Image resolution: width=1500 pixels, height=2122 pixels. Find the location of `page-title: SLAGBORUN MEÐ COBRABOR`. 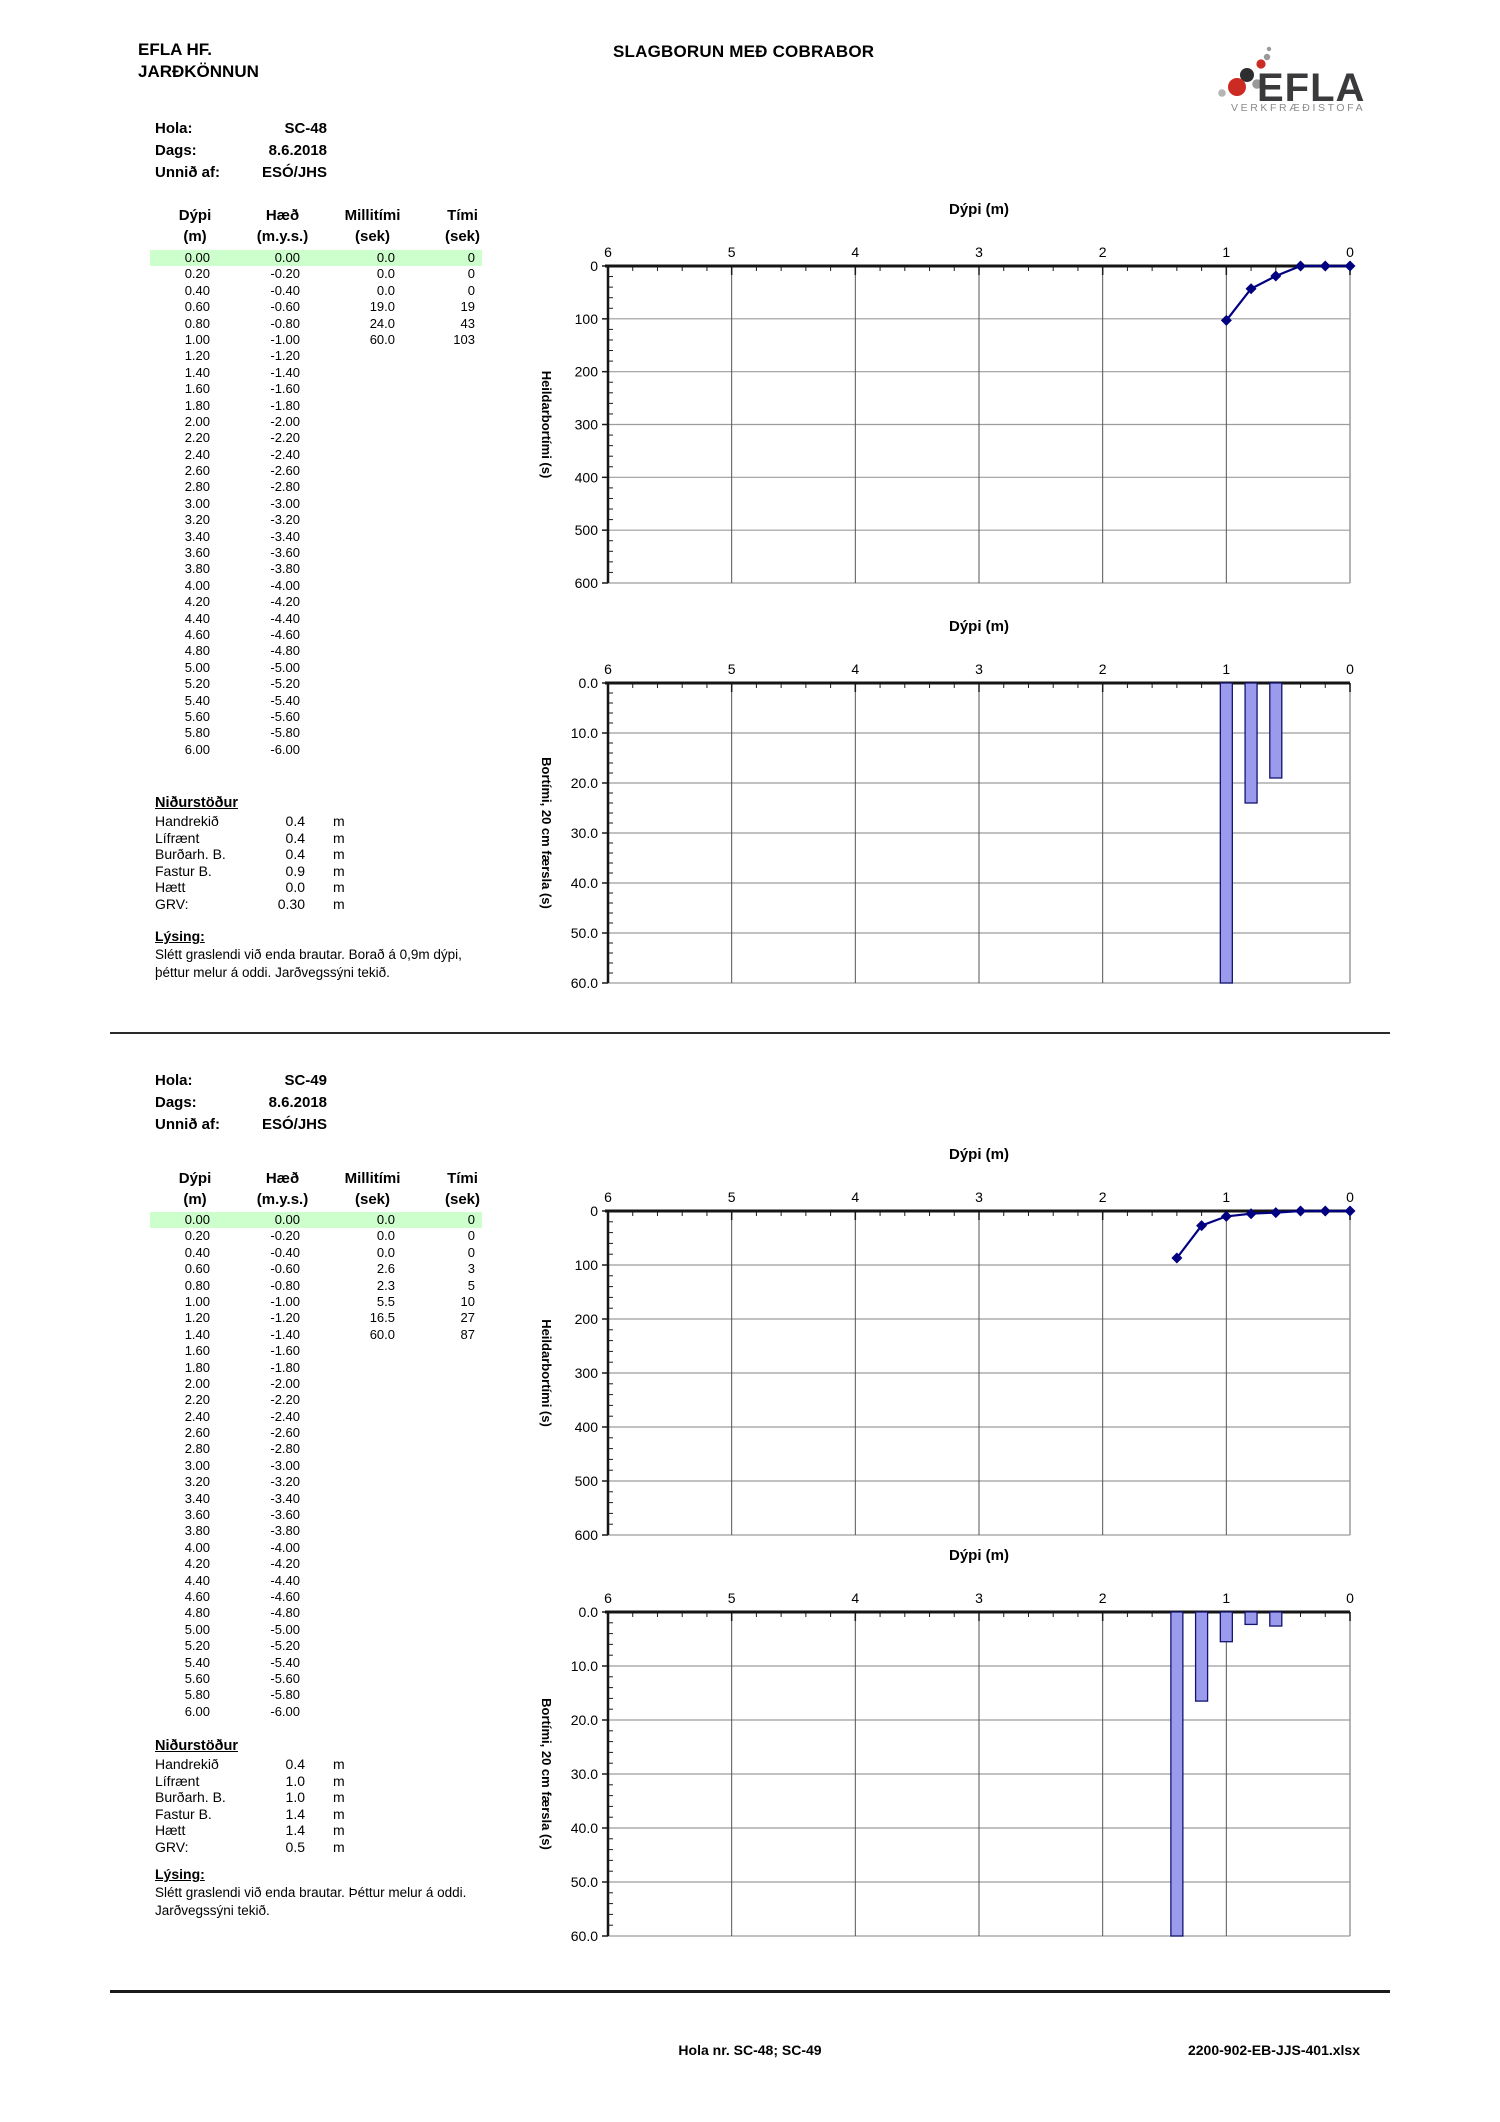

page-title: SLAGBORUN MEÐ COBRABOR is located at coordinates (744, 51).